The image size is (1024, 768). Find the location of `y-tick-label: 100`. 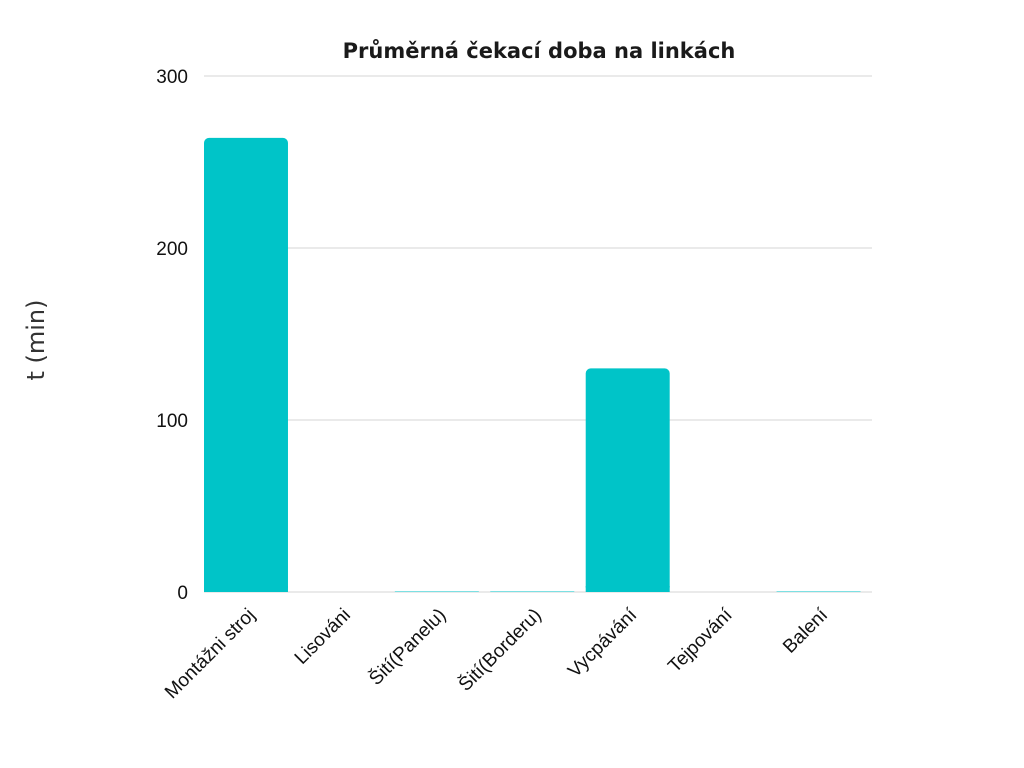

y-tick-label: 100 is located at coordinates (172, 421).